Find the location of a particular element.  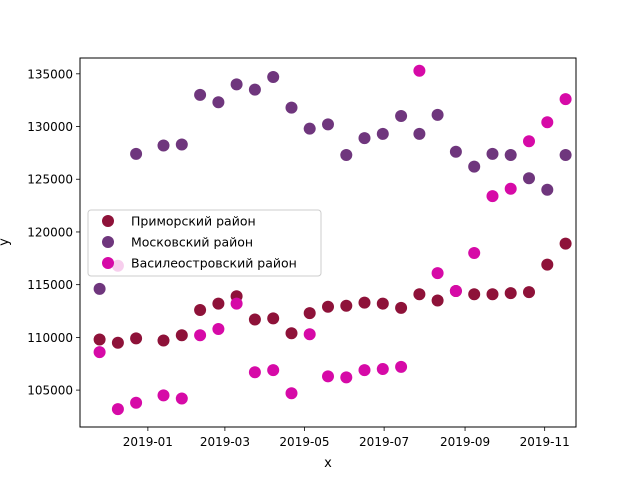

legend-frame is located at coordinates (204, 243).